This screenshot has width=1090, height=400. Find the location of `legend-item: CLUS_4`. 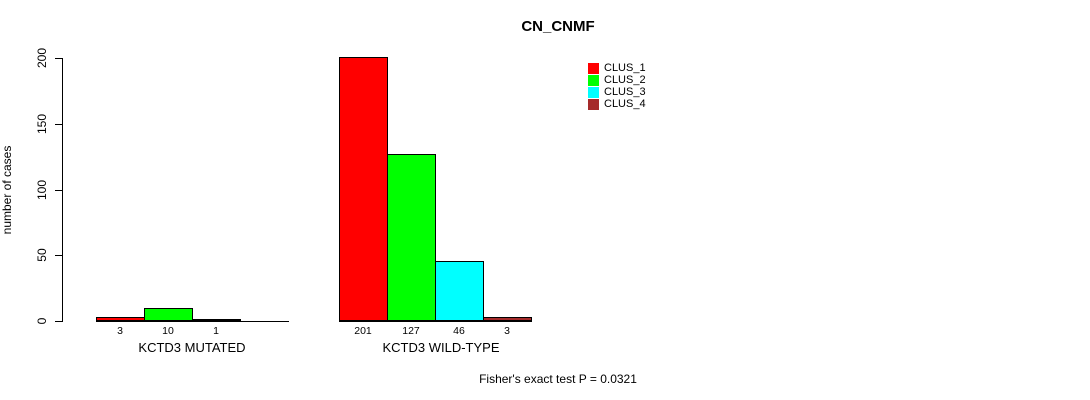

legend-item: CLUS_4 is located at coordinates (617, 104).